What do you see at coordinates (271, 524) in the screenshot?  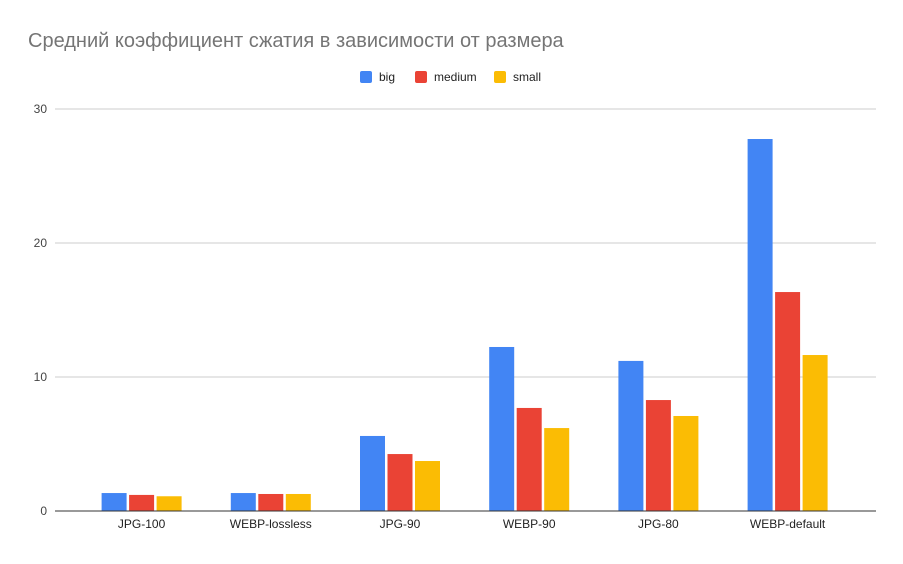 I see `x-tick-label: WEBP-lossless` at bounding box center [271, 524].